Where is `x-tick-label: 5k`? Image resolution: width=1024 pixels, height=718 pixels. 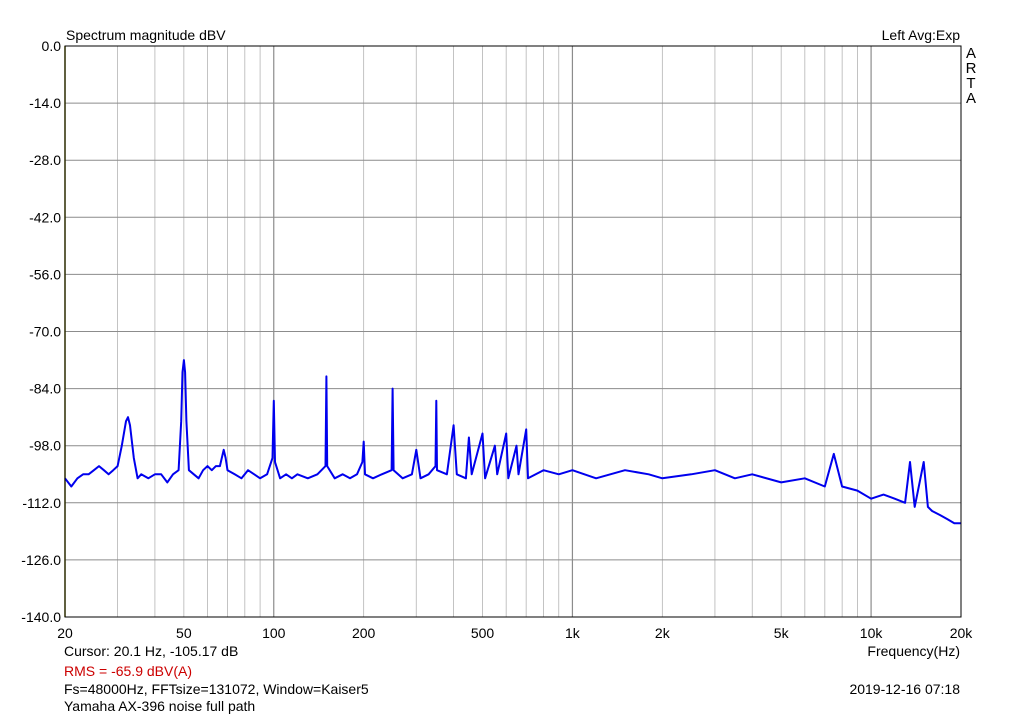 x-tick-label: 5k is located at coordinates (782, 633).